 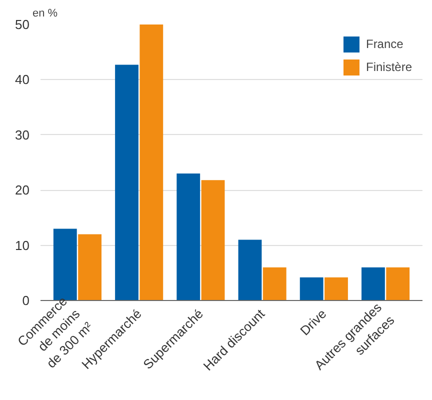 What do you see at coordinates (22, 80) in the screenshot?
I see `y-tick-label: 40` at bounding box center [22, 80].